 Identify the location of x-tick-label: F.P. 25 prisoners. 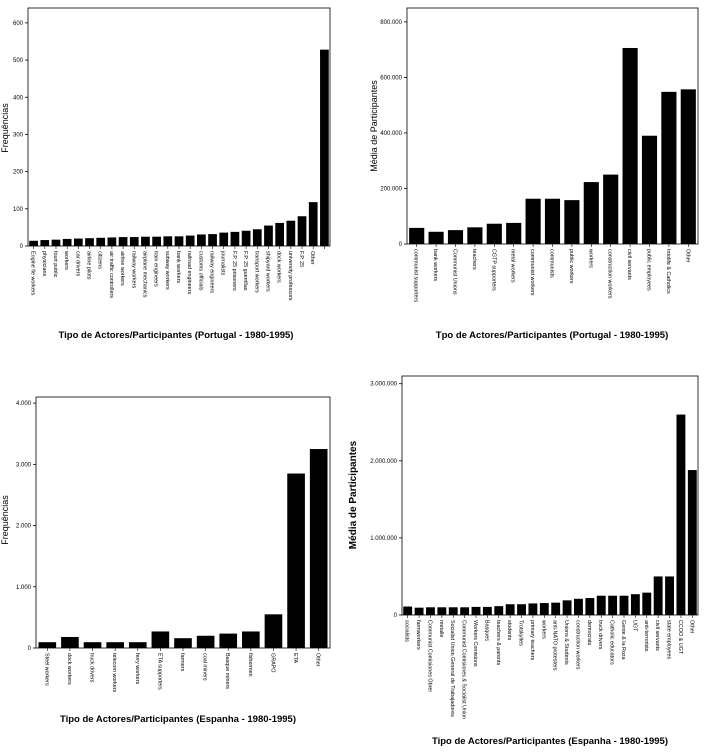
(234, 271).